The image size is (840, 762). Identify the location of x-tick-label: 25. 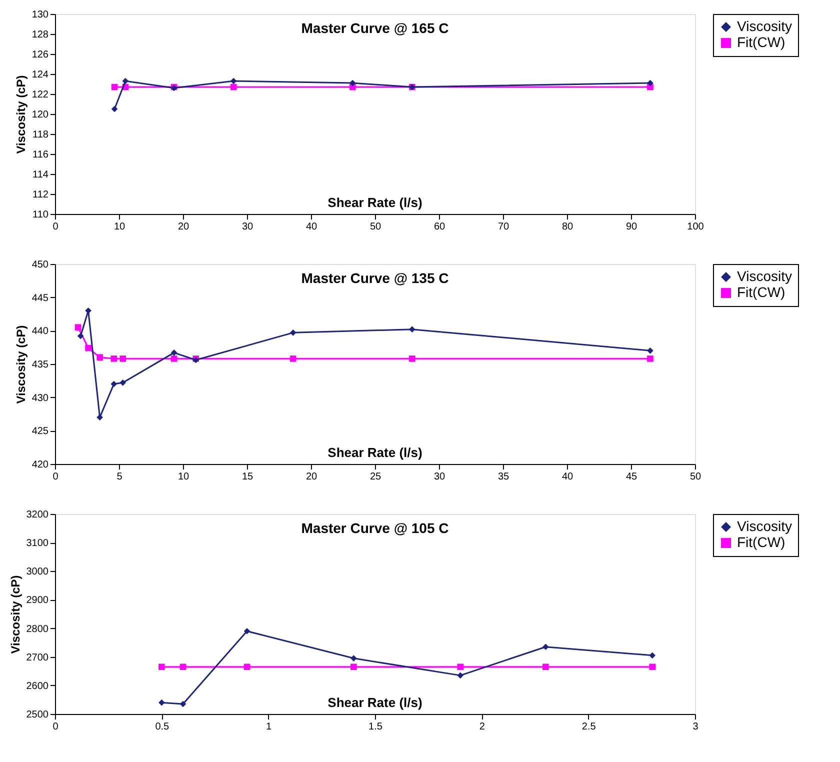
(376, 477).